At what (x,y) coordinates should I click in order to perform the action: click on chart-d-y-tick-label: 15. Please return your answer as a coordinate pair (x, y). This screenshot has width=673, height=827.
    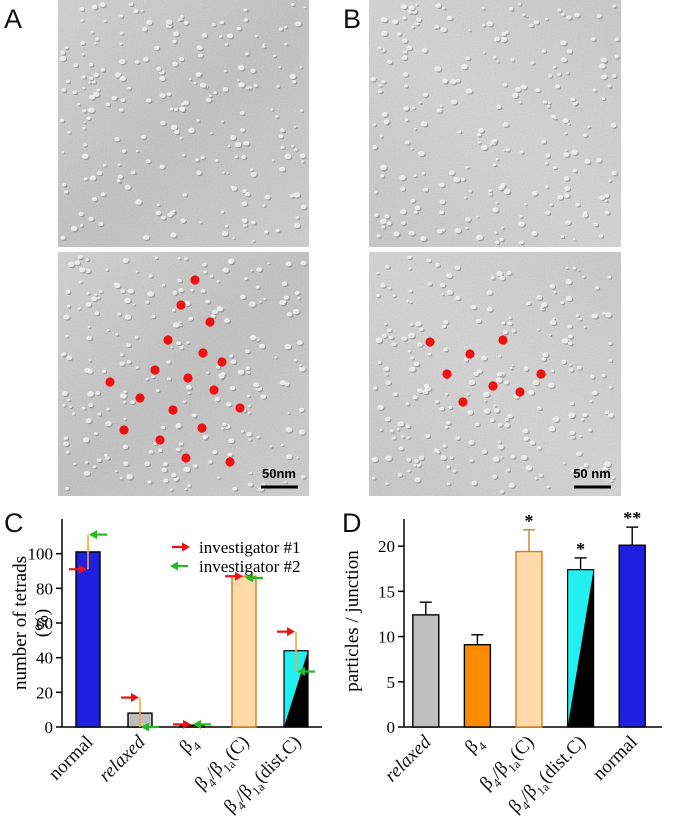
    Looking at the image, I should click on (386, 591).